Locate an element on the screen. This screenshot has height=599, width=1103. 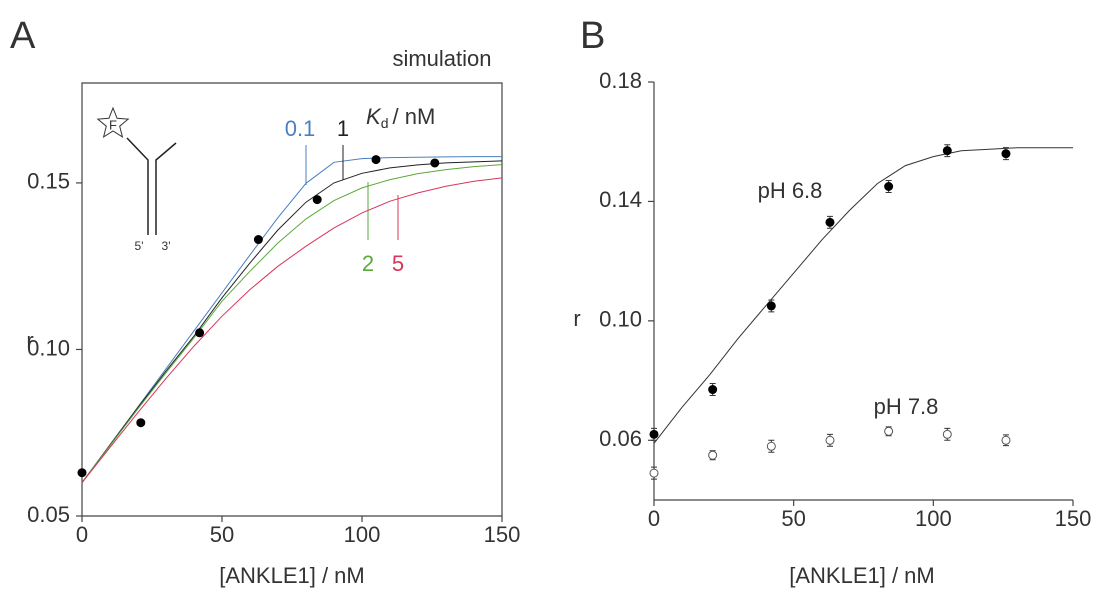
subtitle: simulation is located at coordinates (441, 58).